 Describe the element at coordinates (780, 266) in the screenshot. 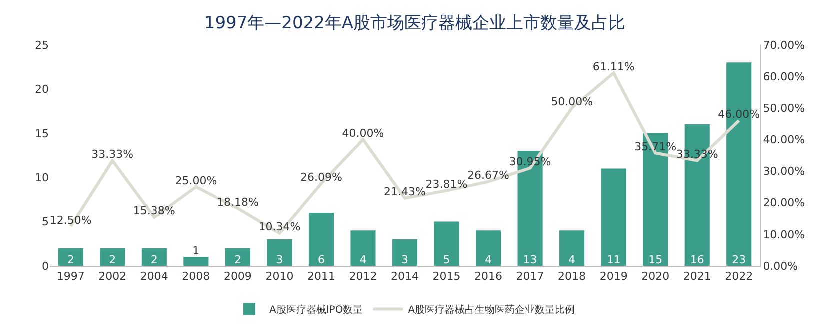

I see `y2-tick-label: 0.00%` at that location.